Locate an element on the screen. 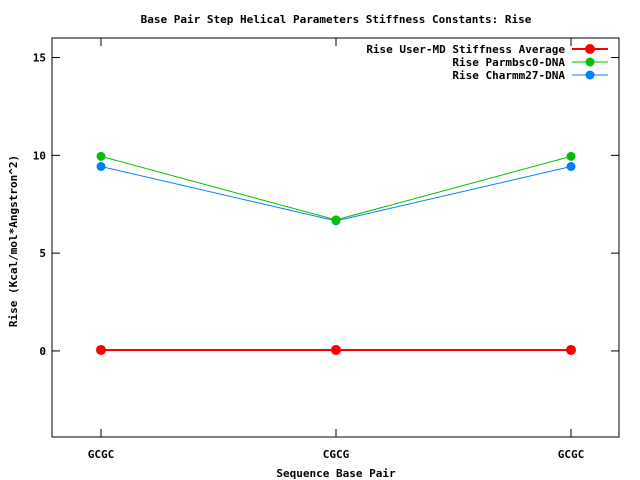 The width and height of the screenshot is (640, 480). legend-label: Rise User-MD Stiffness Average is located at coordinates (465, 49).